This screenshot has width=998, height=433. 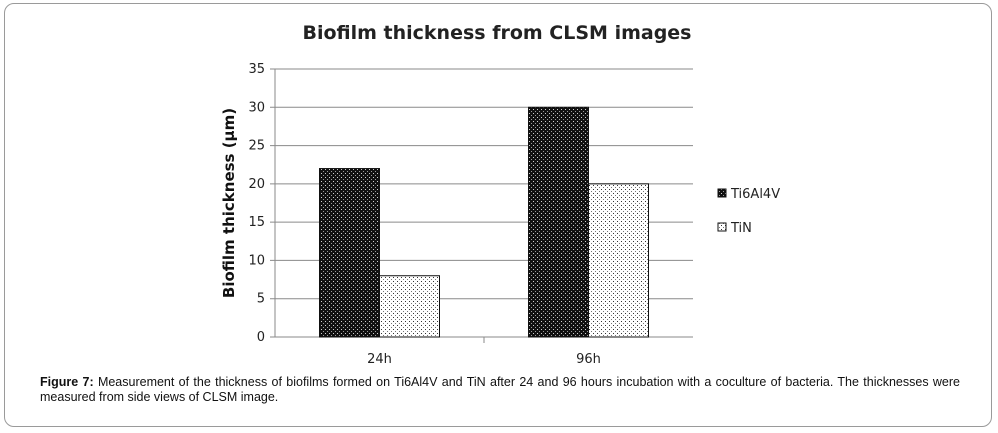 I want to click on bar-TiN-24h, so click(x=409, y=306).